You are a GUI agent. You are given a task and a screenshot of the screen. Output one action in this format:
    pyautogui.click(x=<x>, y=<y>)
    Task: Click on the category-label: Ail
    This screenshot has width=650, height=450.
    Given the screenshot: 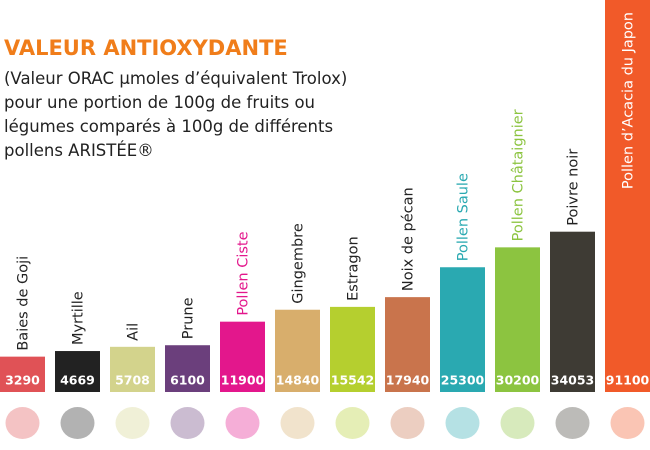 What is the action you would take?
    pyautogui.click(x=134, y=332)
    